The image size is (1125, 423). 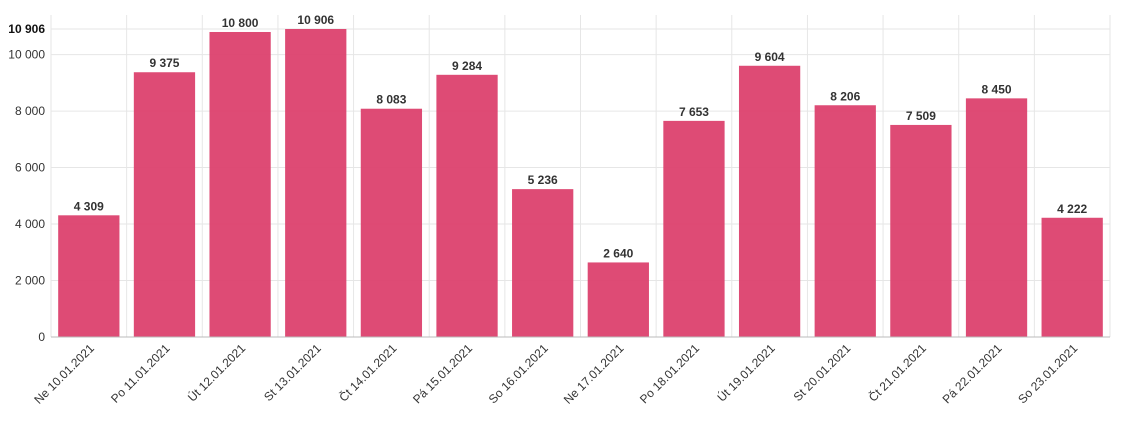 I want to click on data-label: 9 284, so click(x=467, y=66).